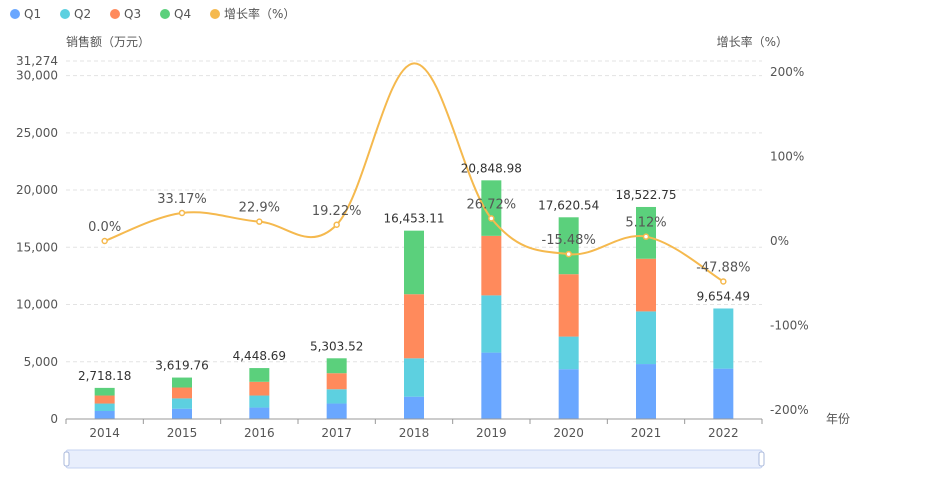  What do you see at coordinates (723, 267) in the screenshot?
I see `growth-label: -47.88%` at bounding box center [723, 267].